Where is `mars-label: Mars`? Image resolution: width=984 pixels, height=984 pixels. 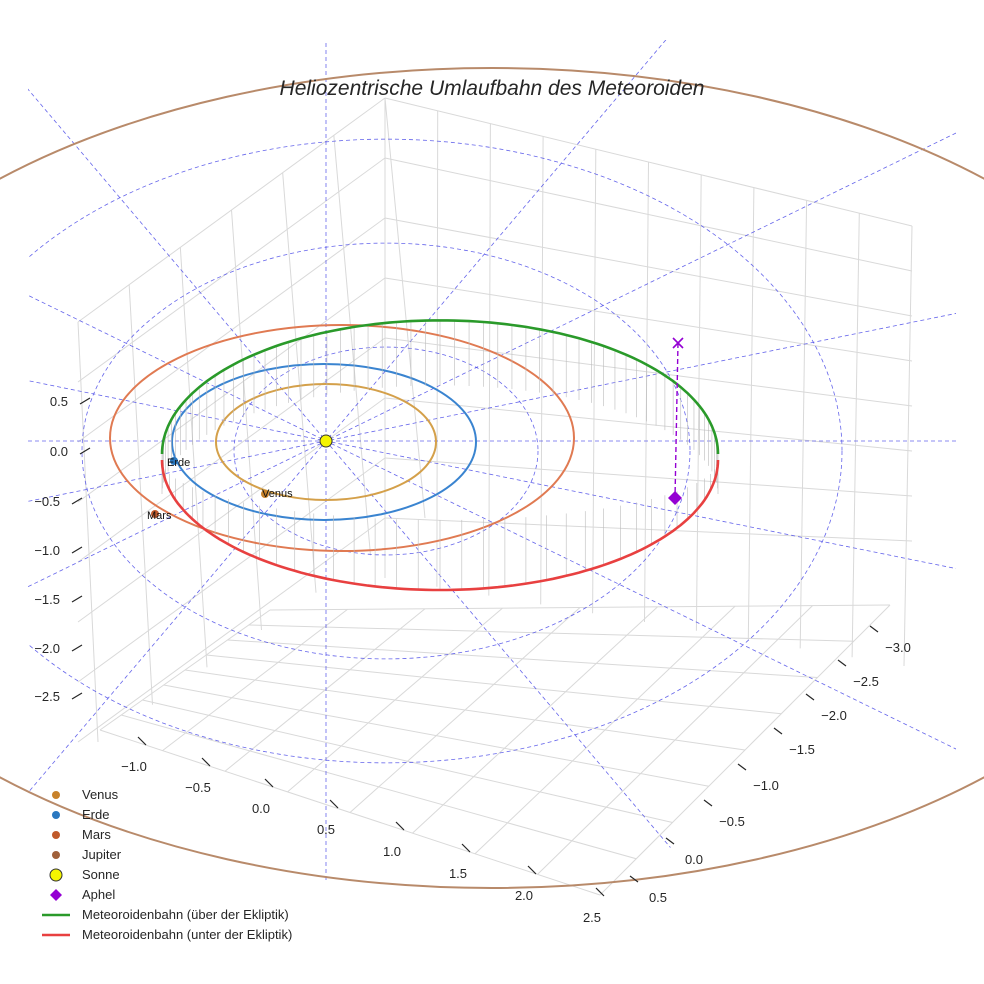 mars-label: Mars is located at coordinates (159, 516).